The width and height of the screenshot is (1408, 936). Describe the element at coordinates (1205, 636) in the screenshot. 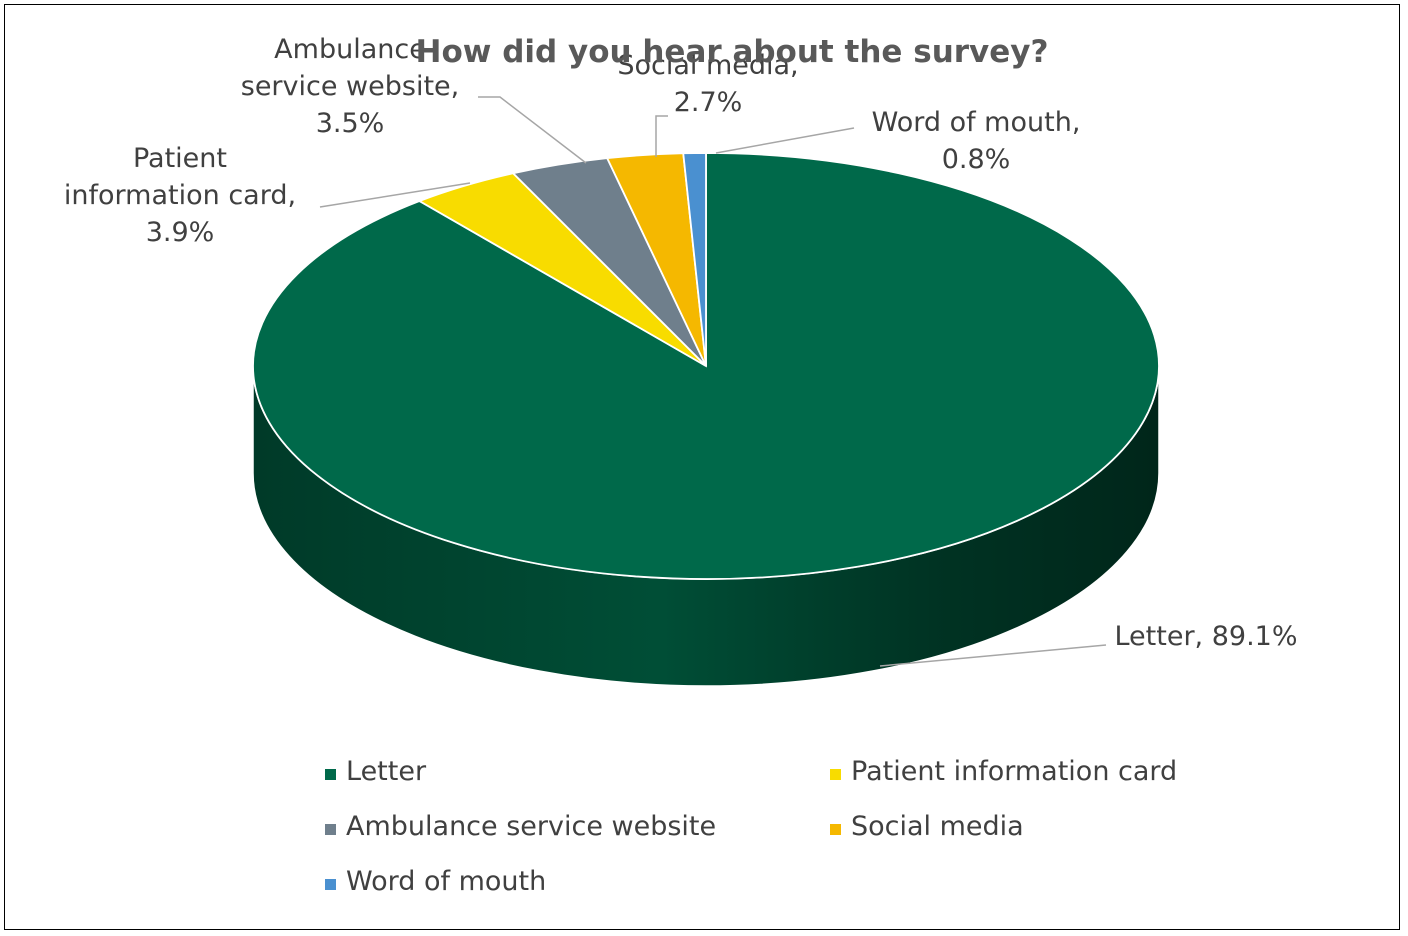

I see `data-label-letter: Letter, 89.1%` at that location.